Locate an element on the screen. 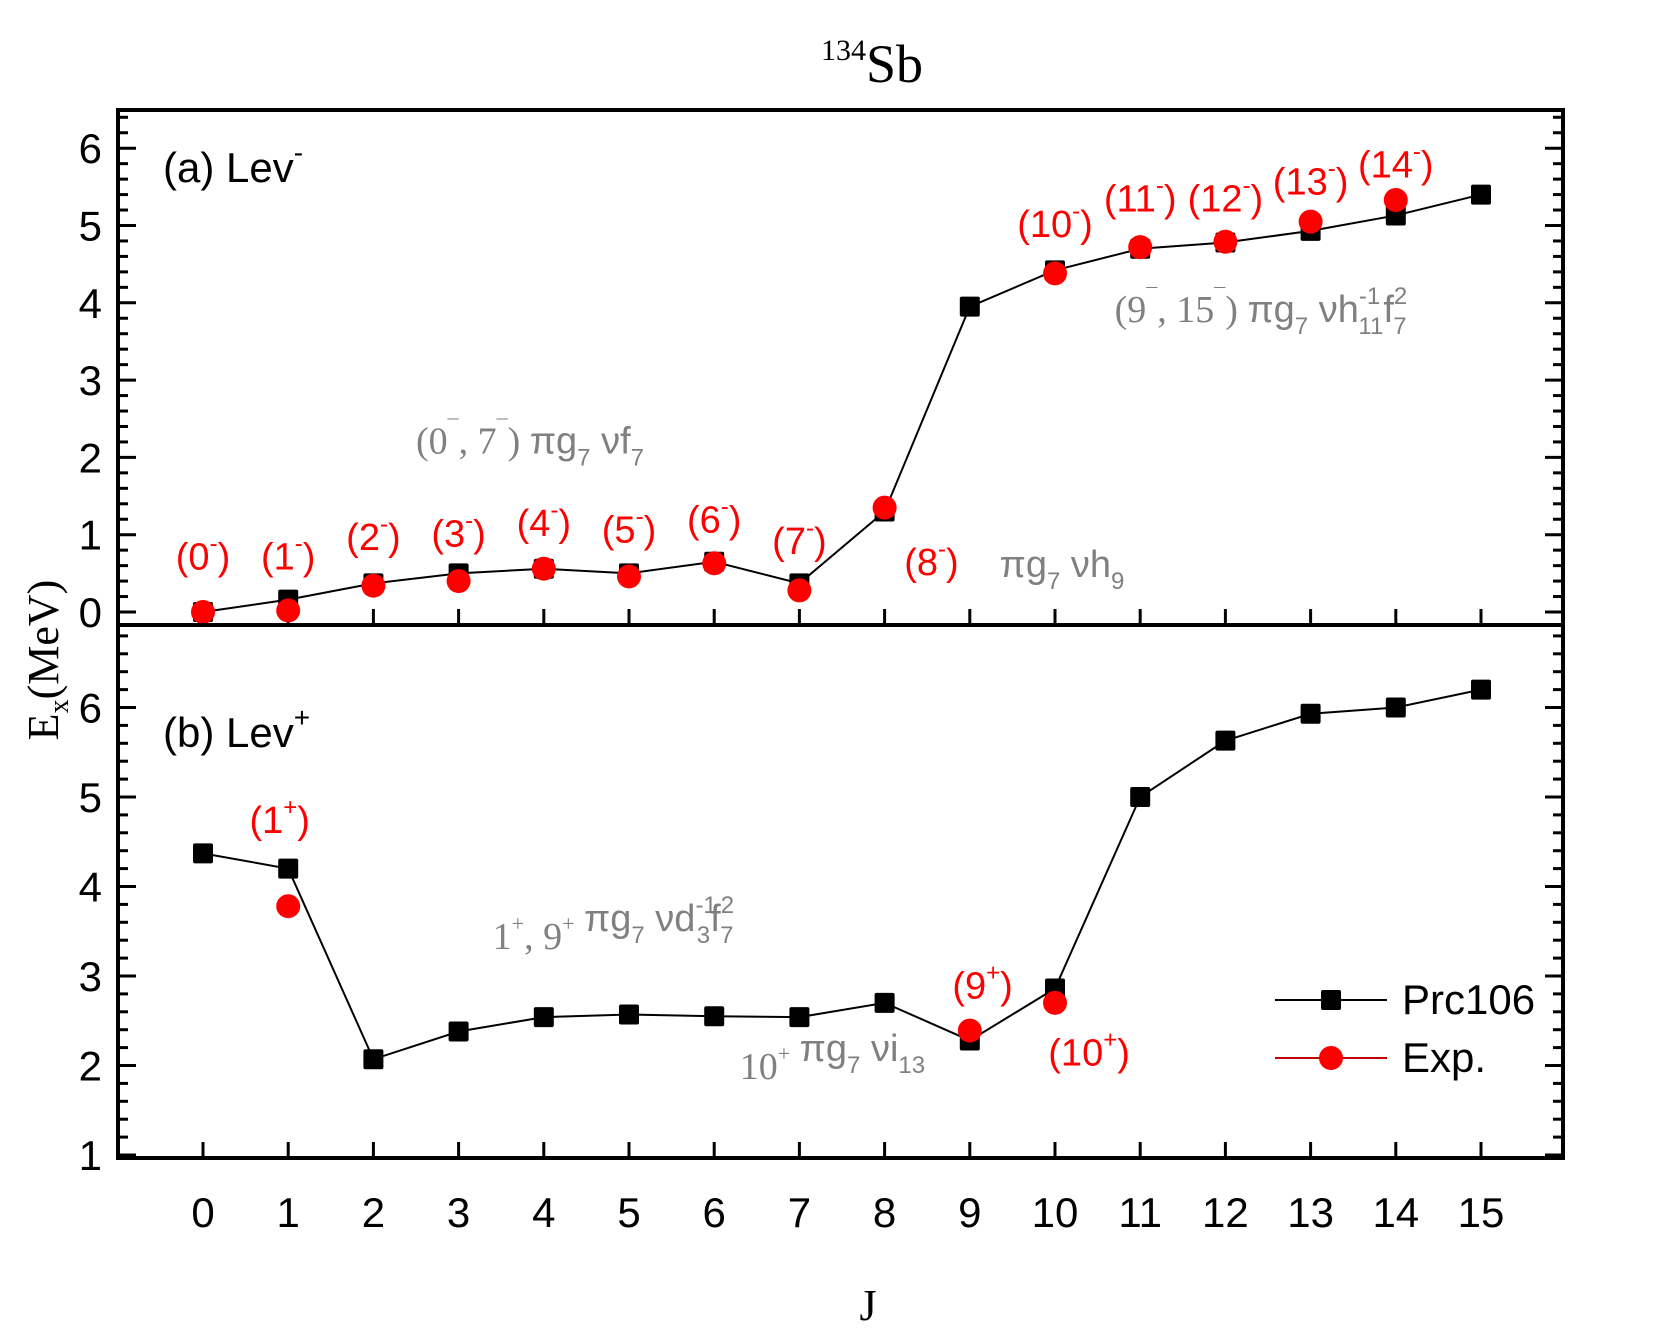 This screenshot has height=1338, width=1653. annotation-superscript: 2 is located at coordinates (727, 905).